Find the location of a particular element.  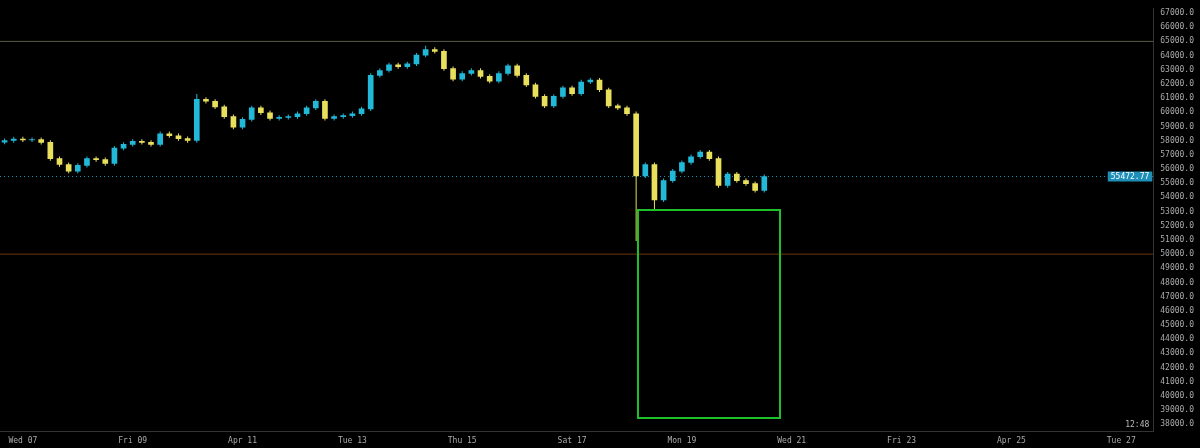

y-tick-label: 62000.0 is located at coordinates (1177, 84).